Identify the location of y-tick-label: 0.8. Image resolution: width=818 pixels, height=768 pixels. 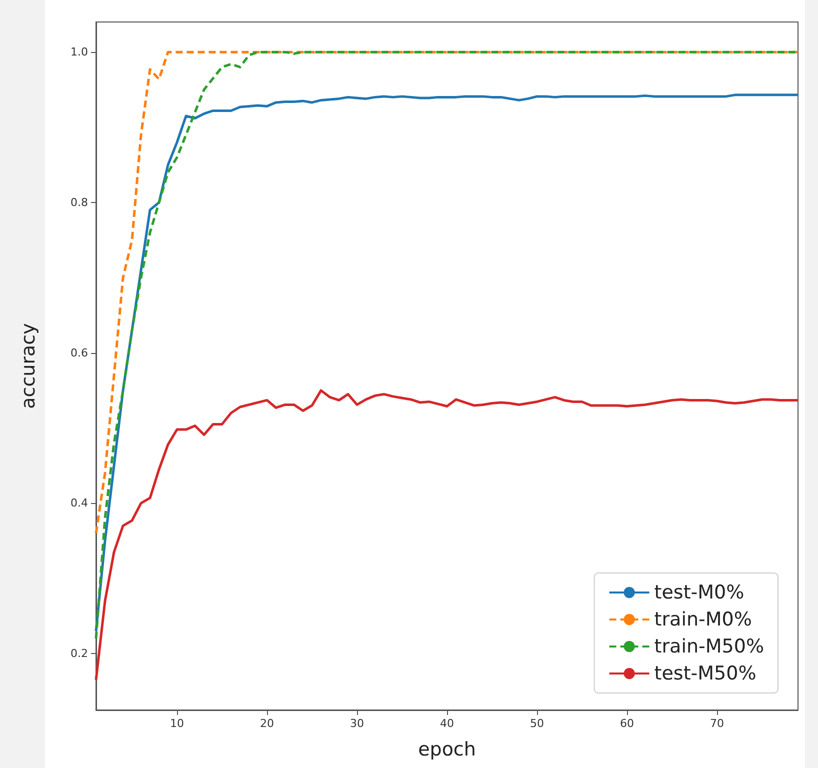
(79, 202).